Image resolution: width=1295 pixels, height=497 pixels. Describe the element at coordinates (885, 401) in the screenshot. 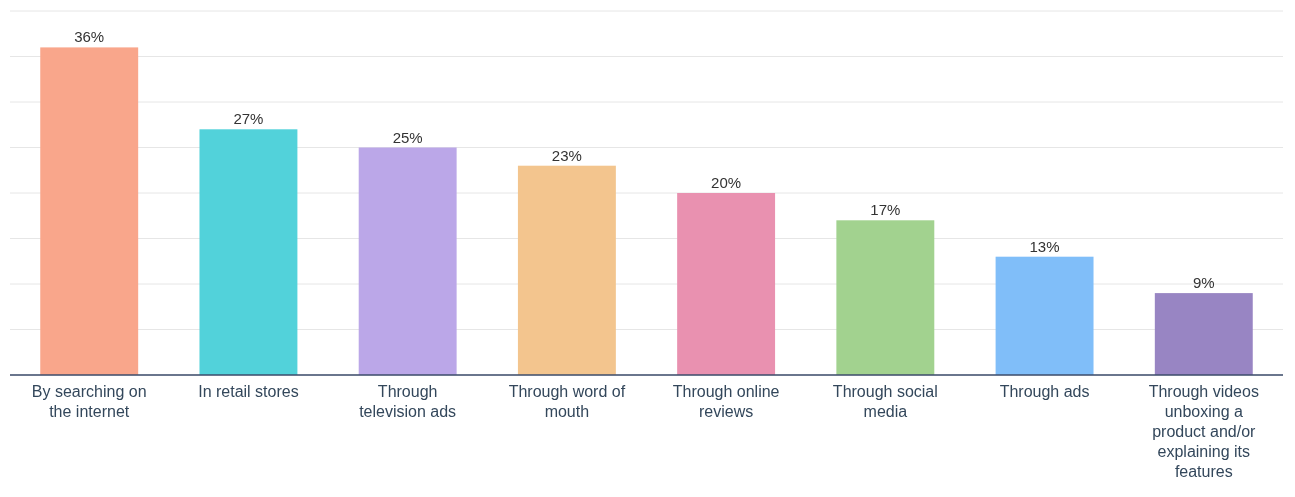

I see `x-tick-label: Through social media` at that location.